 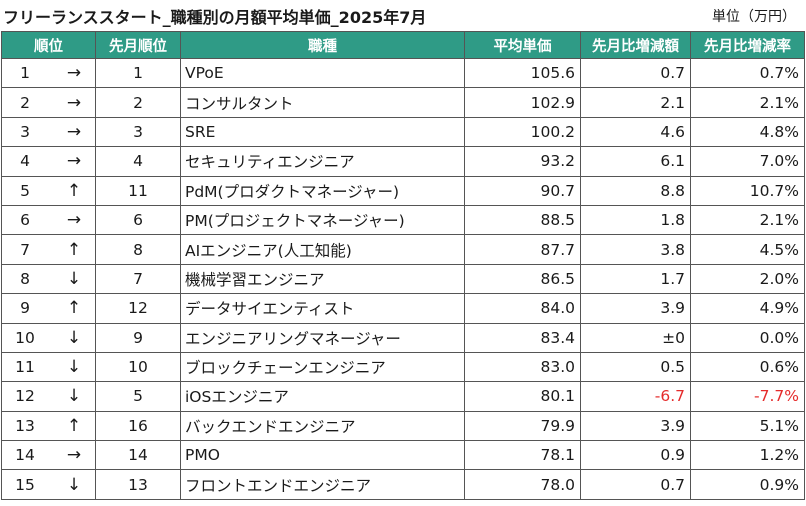 What do you see at coordinates (138, 426) in the screenshot?
I see `prev-rank-cell: 16` at bounding box center [138, 426].